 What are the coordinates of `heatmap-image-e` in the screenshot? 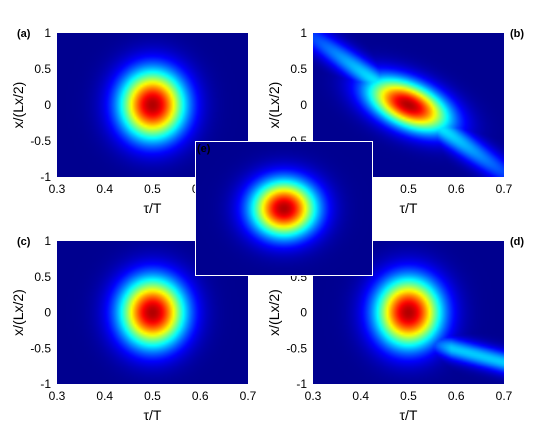 It's located at (284, 208).